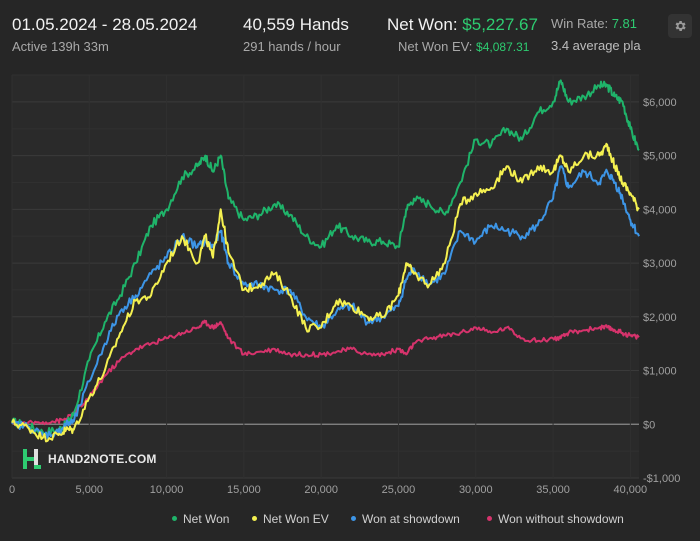  What do you see at coordinates (102, 459) in the screenshot?
I see `hand2note-logo-text: HAND2NOTE.COM` at bounding box center [102, 459].